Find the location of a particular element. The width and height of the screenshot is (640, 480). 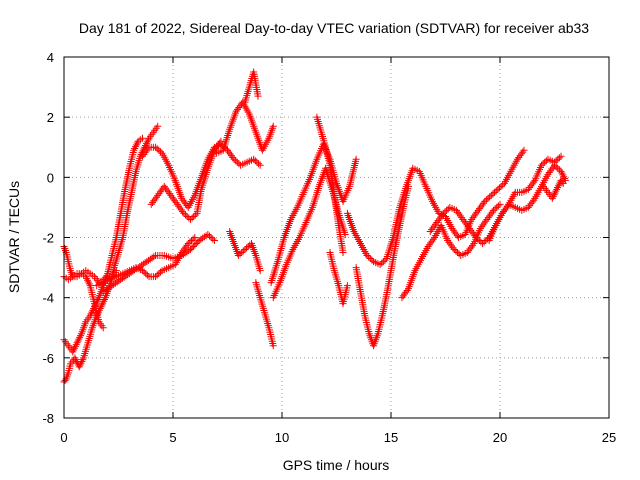

y-tick-label: 0 is located at coordinates (50, 177).